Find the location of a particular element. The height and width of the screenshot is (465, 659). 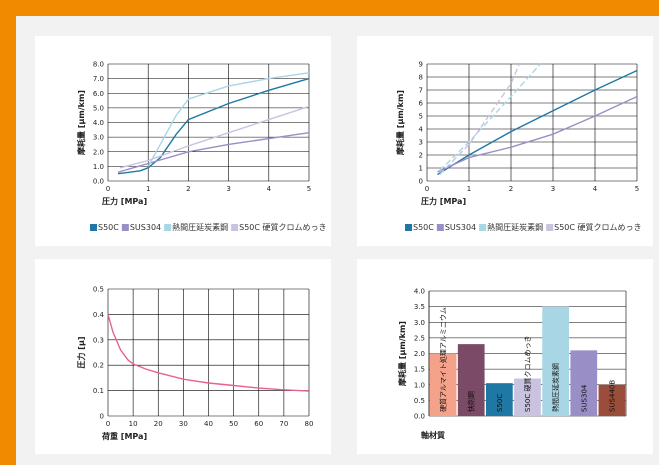

y-tick-label: 3.5 is located at coordinates (419, 307).